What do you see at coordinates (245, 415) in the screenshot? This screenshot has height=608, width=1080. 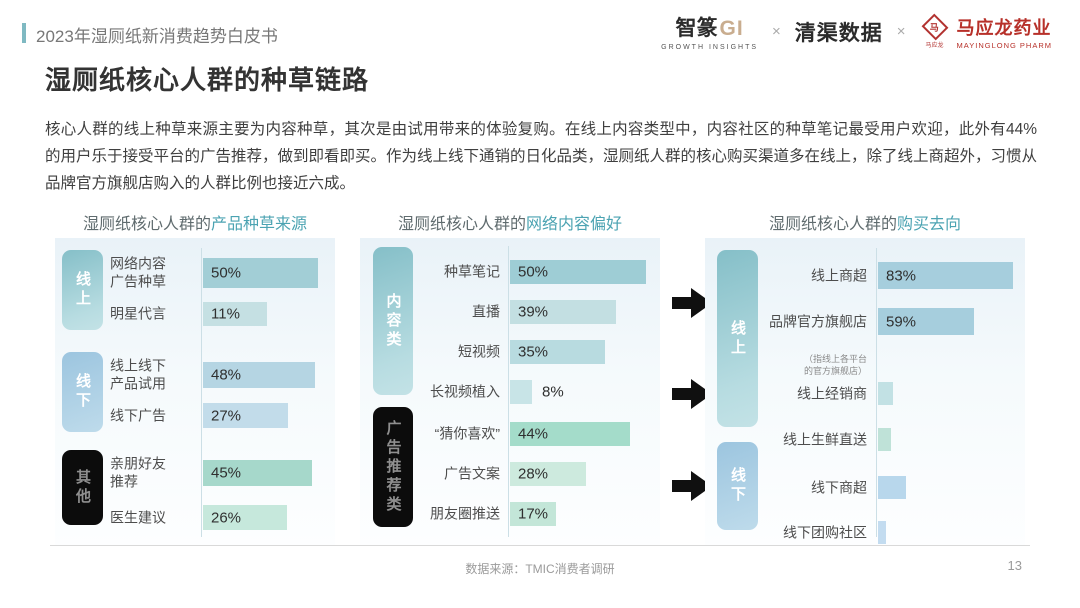 I see `bar: 27%` at bounding box center [245, 415].